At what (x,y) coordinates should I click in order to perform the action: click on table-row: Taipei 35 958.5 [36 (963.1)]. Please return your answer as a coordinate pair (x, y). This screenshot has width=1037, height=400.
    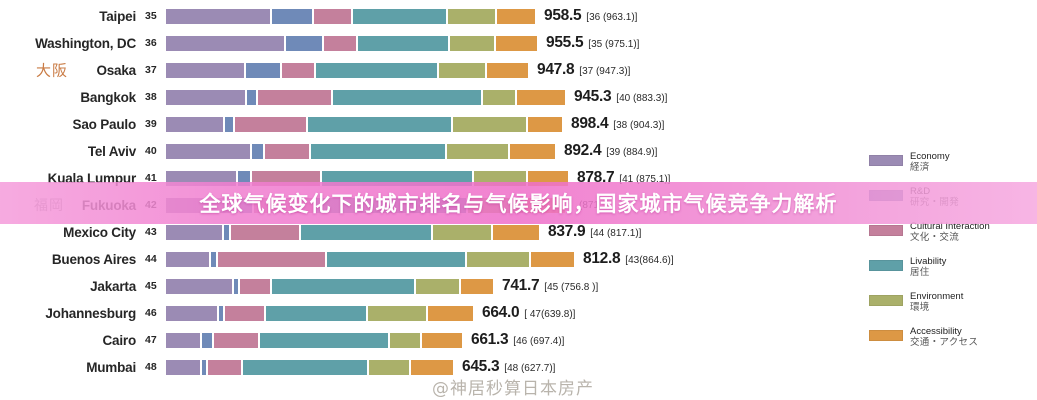
    Looking at the image, I should click on (435, 16).